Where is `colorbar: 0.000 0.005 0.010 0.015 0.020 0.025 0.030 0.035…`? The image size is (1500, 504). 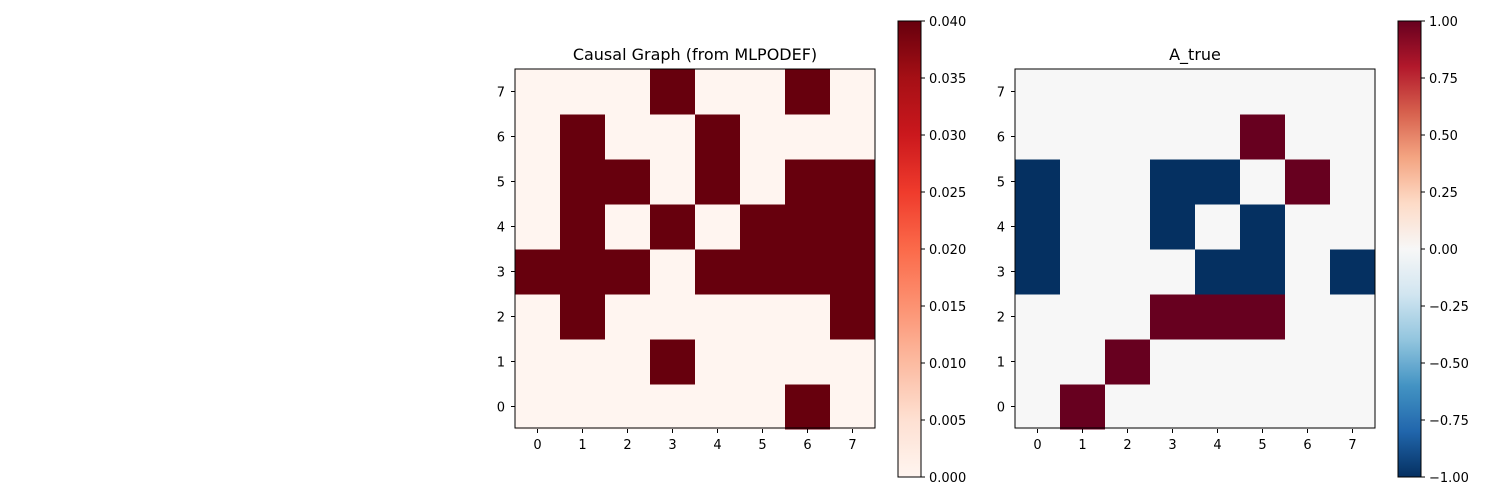
colorbar: 0.000 0.005 0.010 0.015 0.020 0.025 0.030 0.035… is located at coordinates (931, 250).